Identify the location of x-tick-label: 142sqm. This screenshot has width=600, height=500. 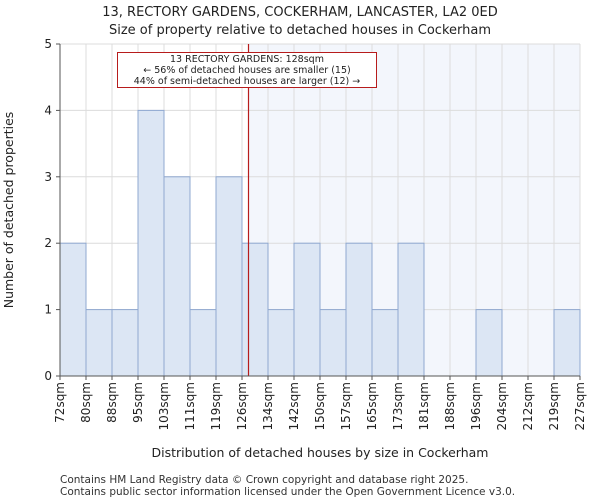
(294, 406).